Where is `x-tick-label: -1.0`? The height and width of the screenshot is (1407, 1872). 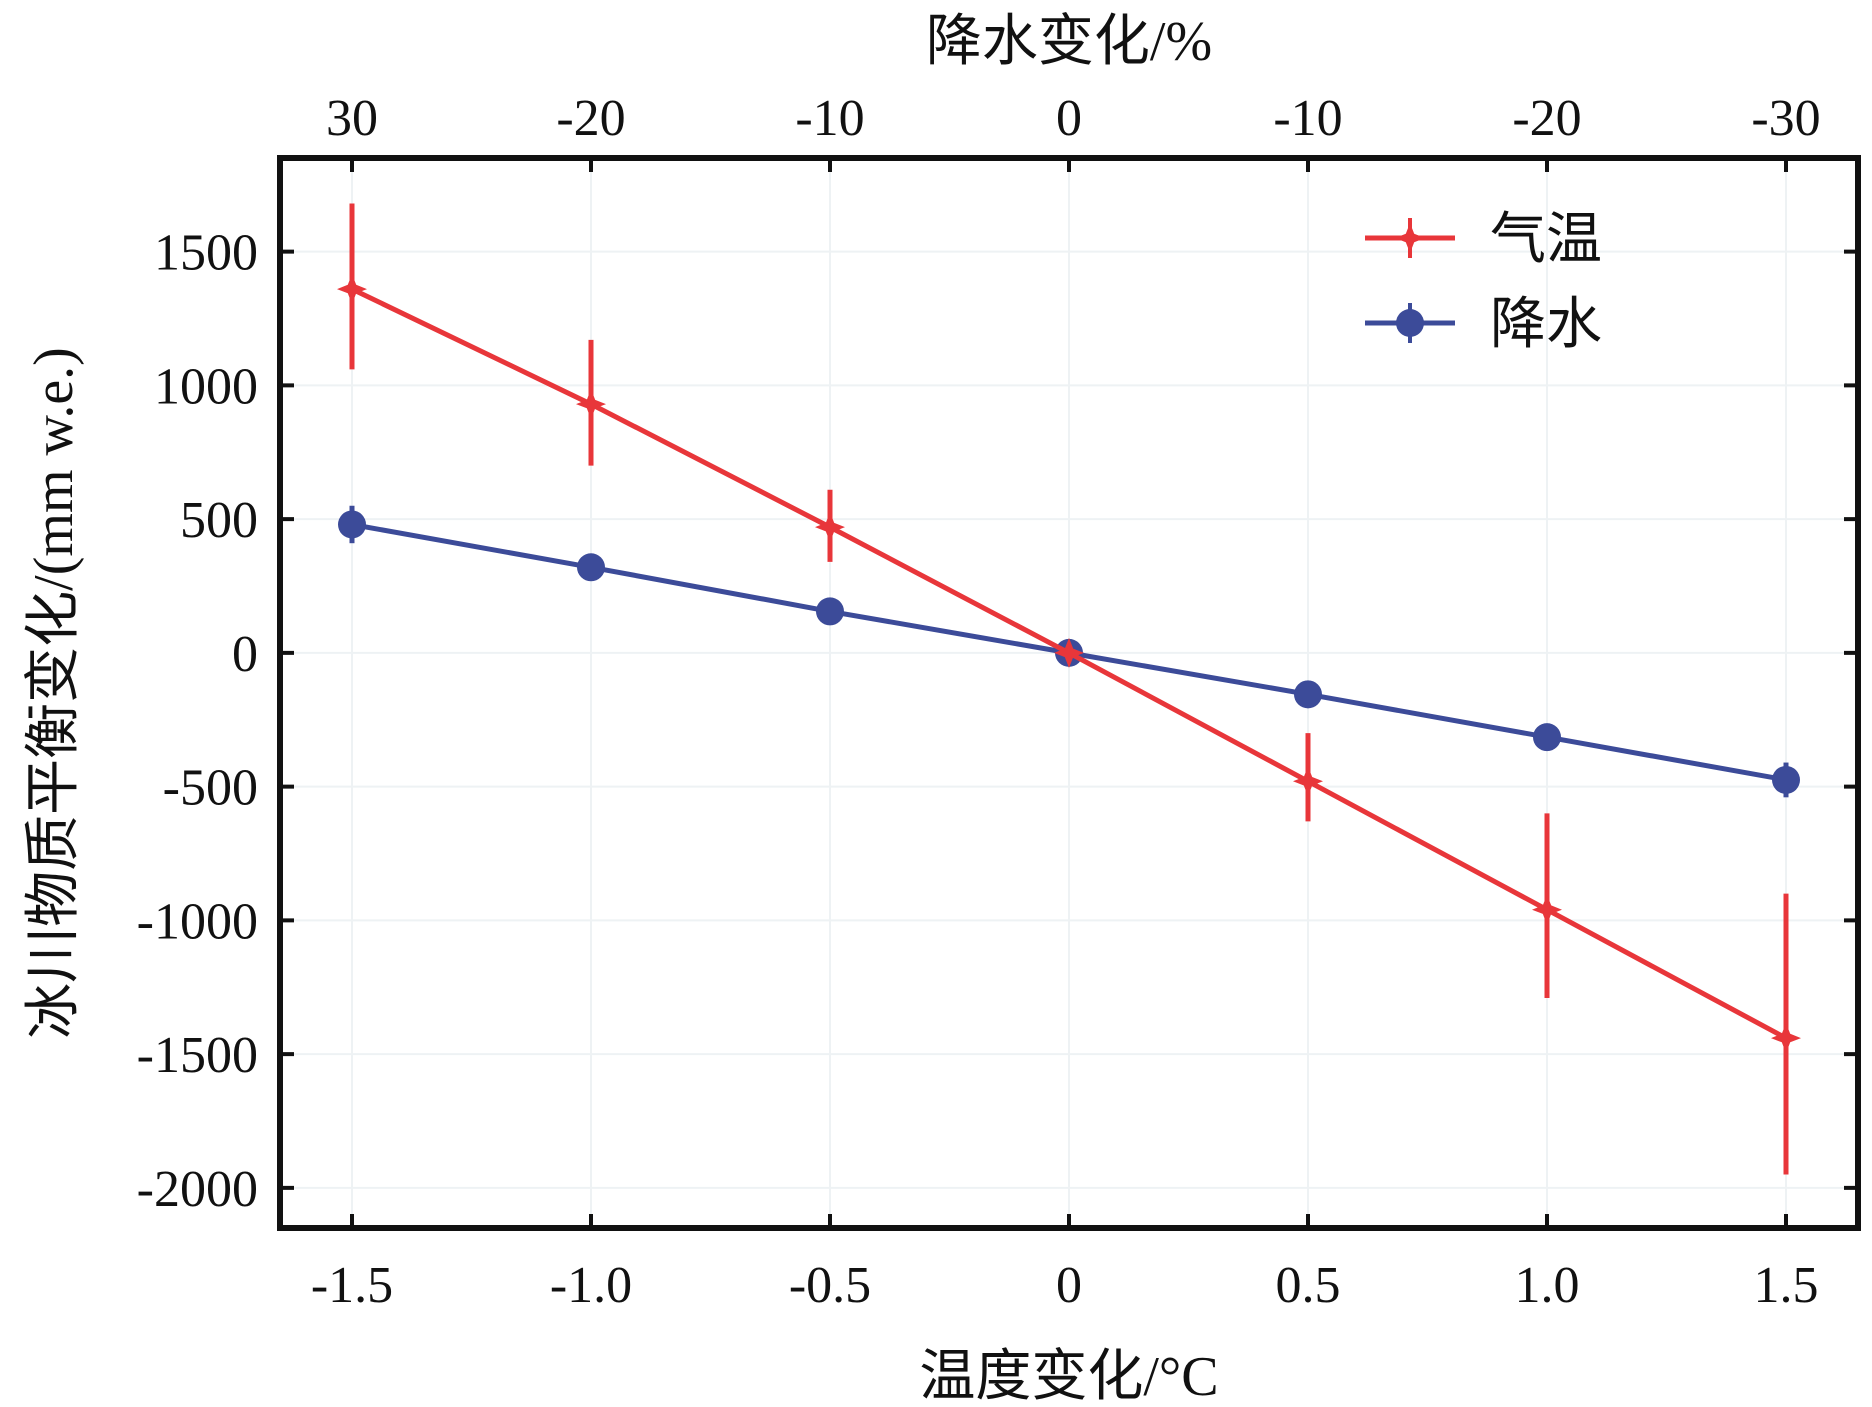
x-tick-label: -1.0 is located at coordinates (591, 1285).